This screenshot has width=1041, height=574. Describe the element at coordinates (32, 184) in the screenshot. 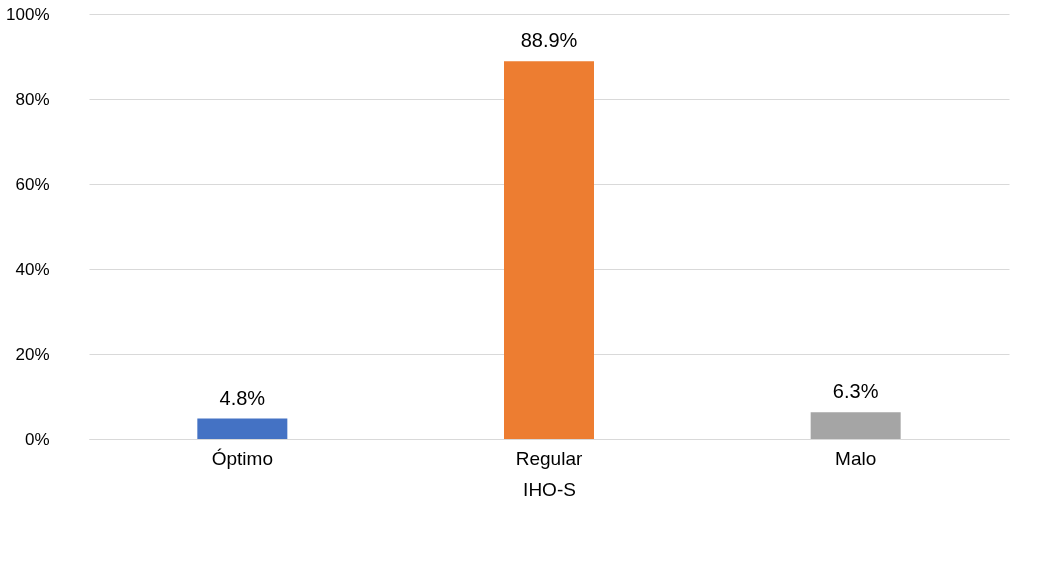

I see `y-tick-label: 60%` at that location.